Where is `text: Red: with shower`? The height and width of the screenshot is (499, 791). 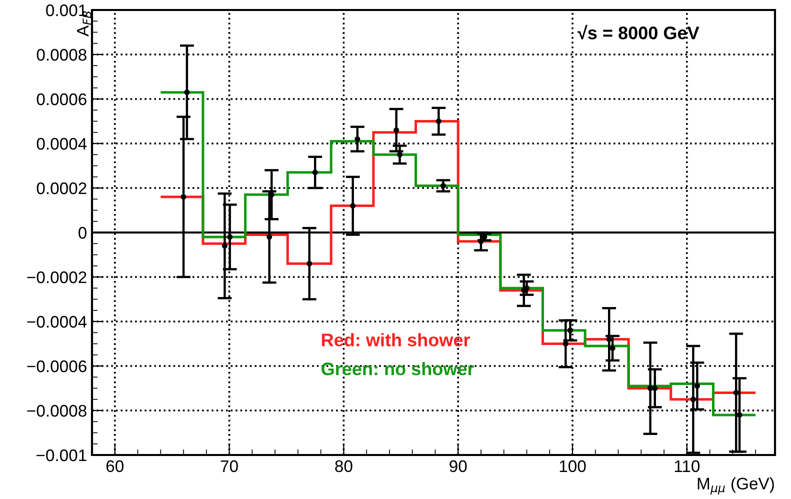 text: Red: with shower is located at coordinates (396, 339).